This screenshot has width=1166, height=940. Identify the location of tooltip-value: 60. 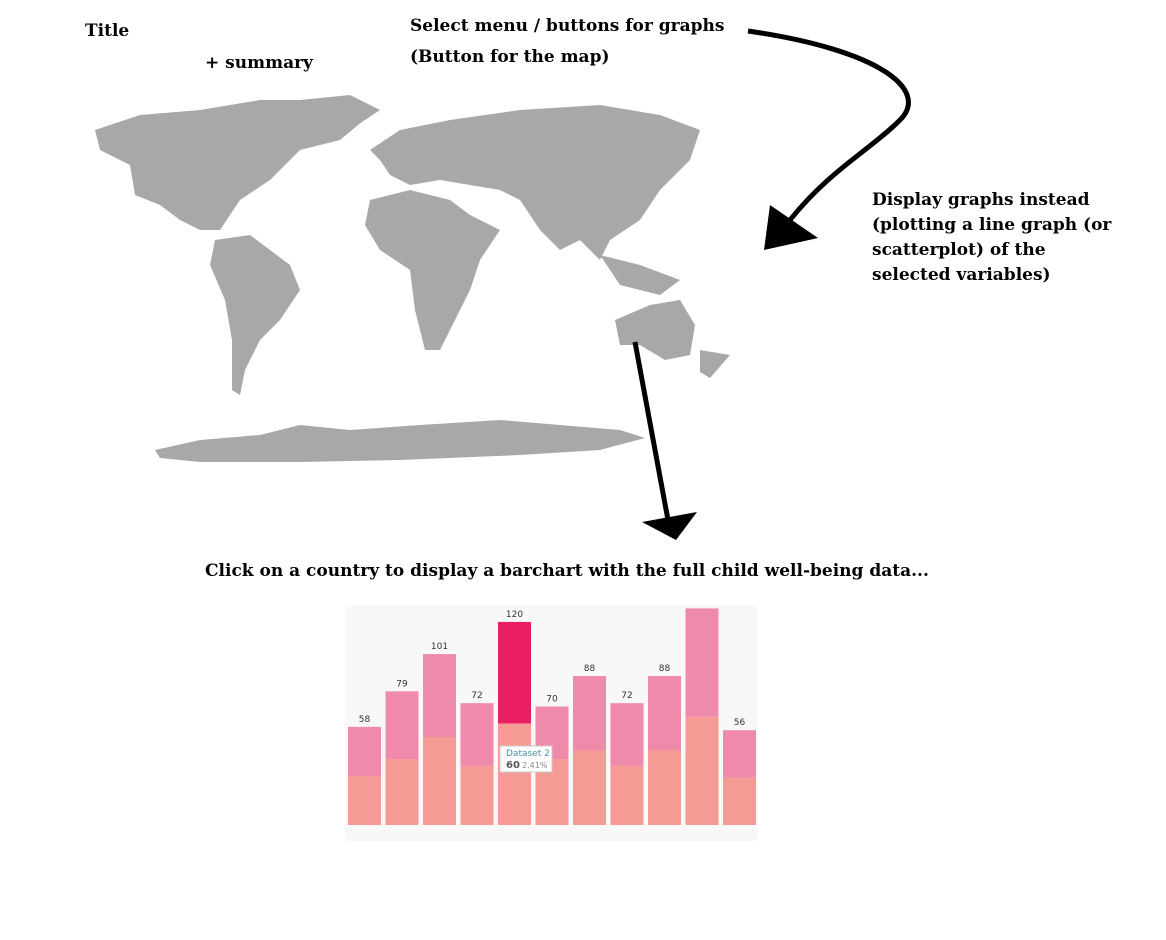
(513, 765).